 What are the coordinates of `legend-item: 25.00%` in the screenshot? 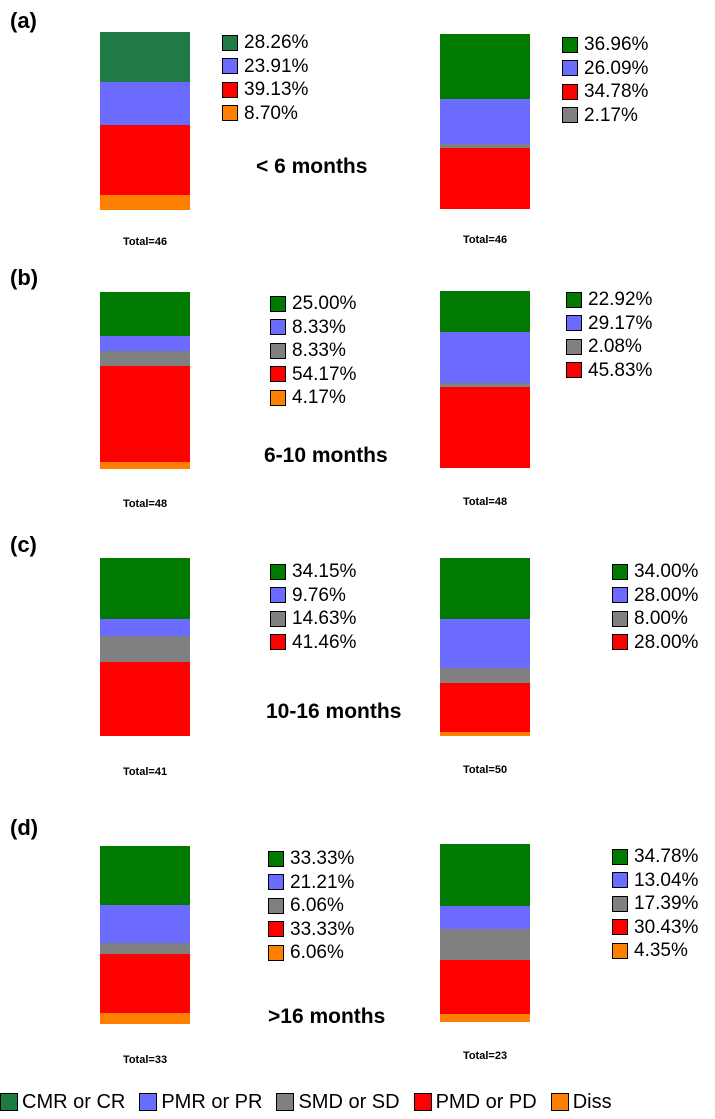 It's located at (313, 304).